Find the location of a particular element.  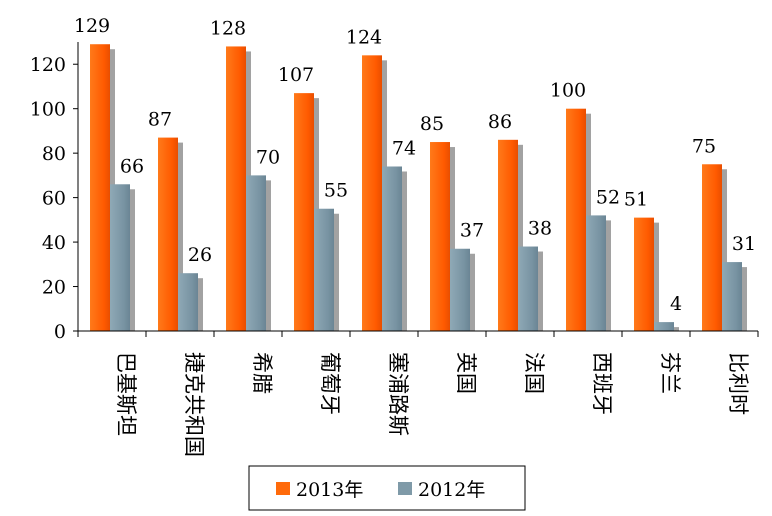

y-tick-label: 20 is located at coordinates (54, 288).